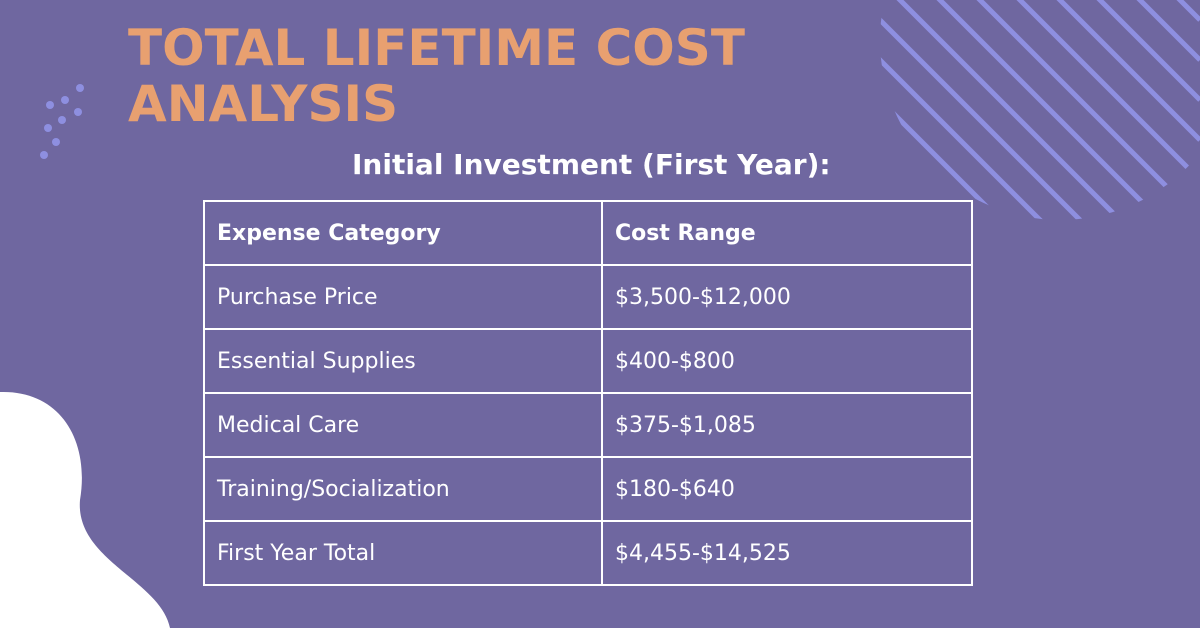 Image resolution: width=1200 pixels, height=628 pixels. What do you see at coordinates (787, 361) in the screenshot?
I see `table-cell: $400-$800` at bounding box center [787, 361].